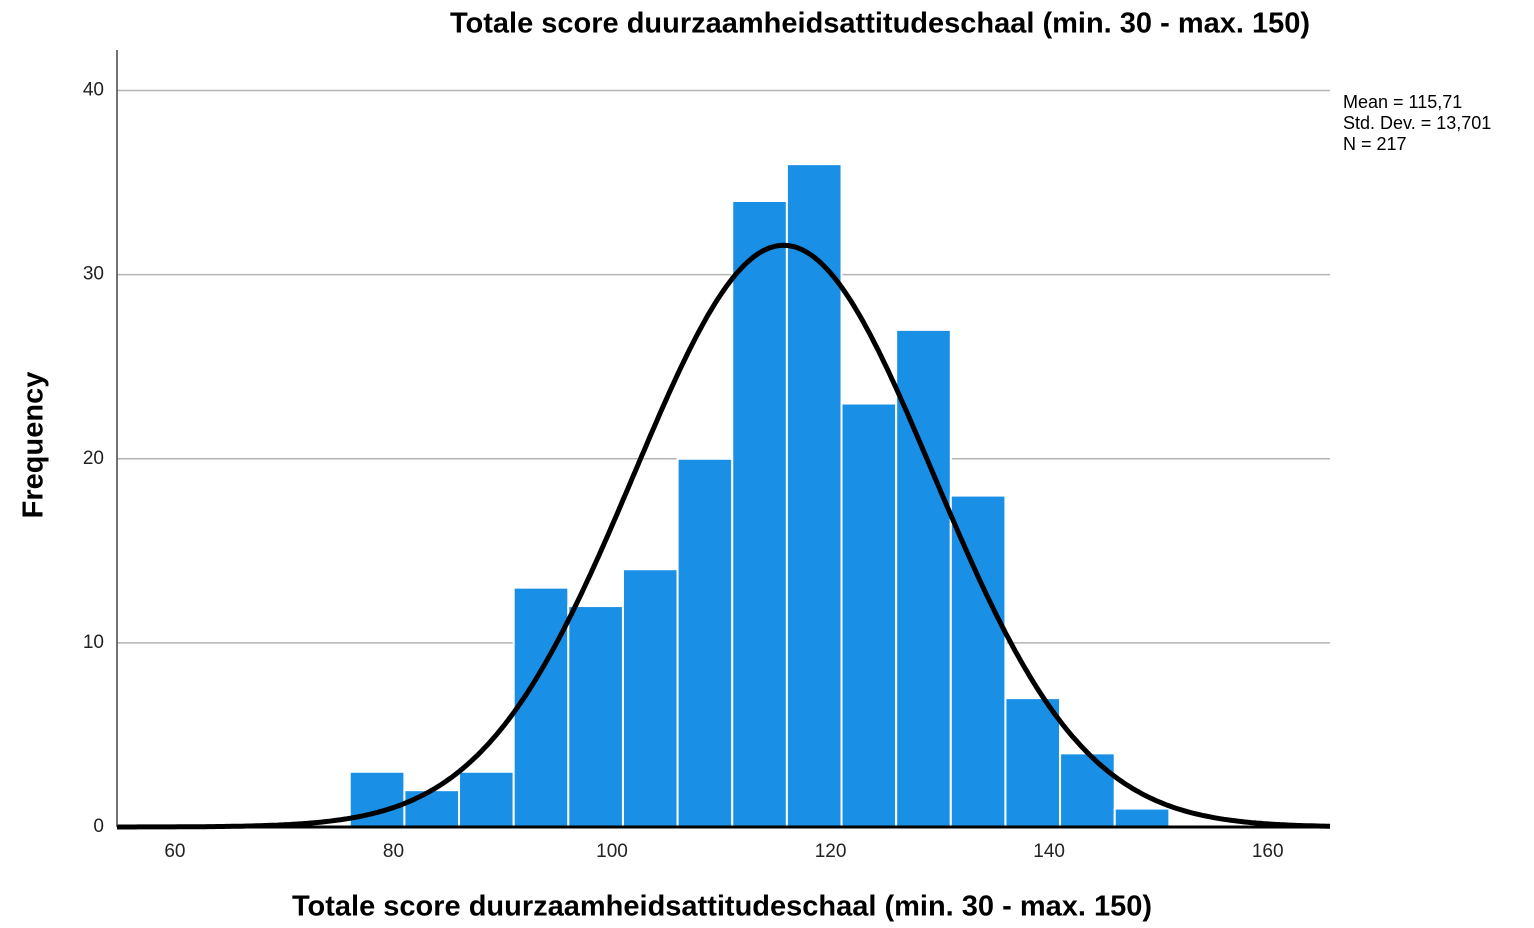 Image resolution: width=1534 pixels, height=928 pixels. What do you see at coordinates (34, 445) in the screenshot?
I see `y-axis-label: Frequency` at bounding box center [34, 445].